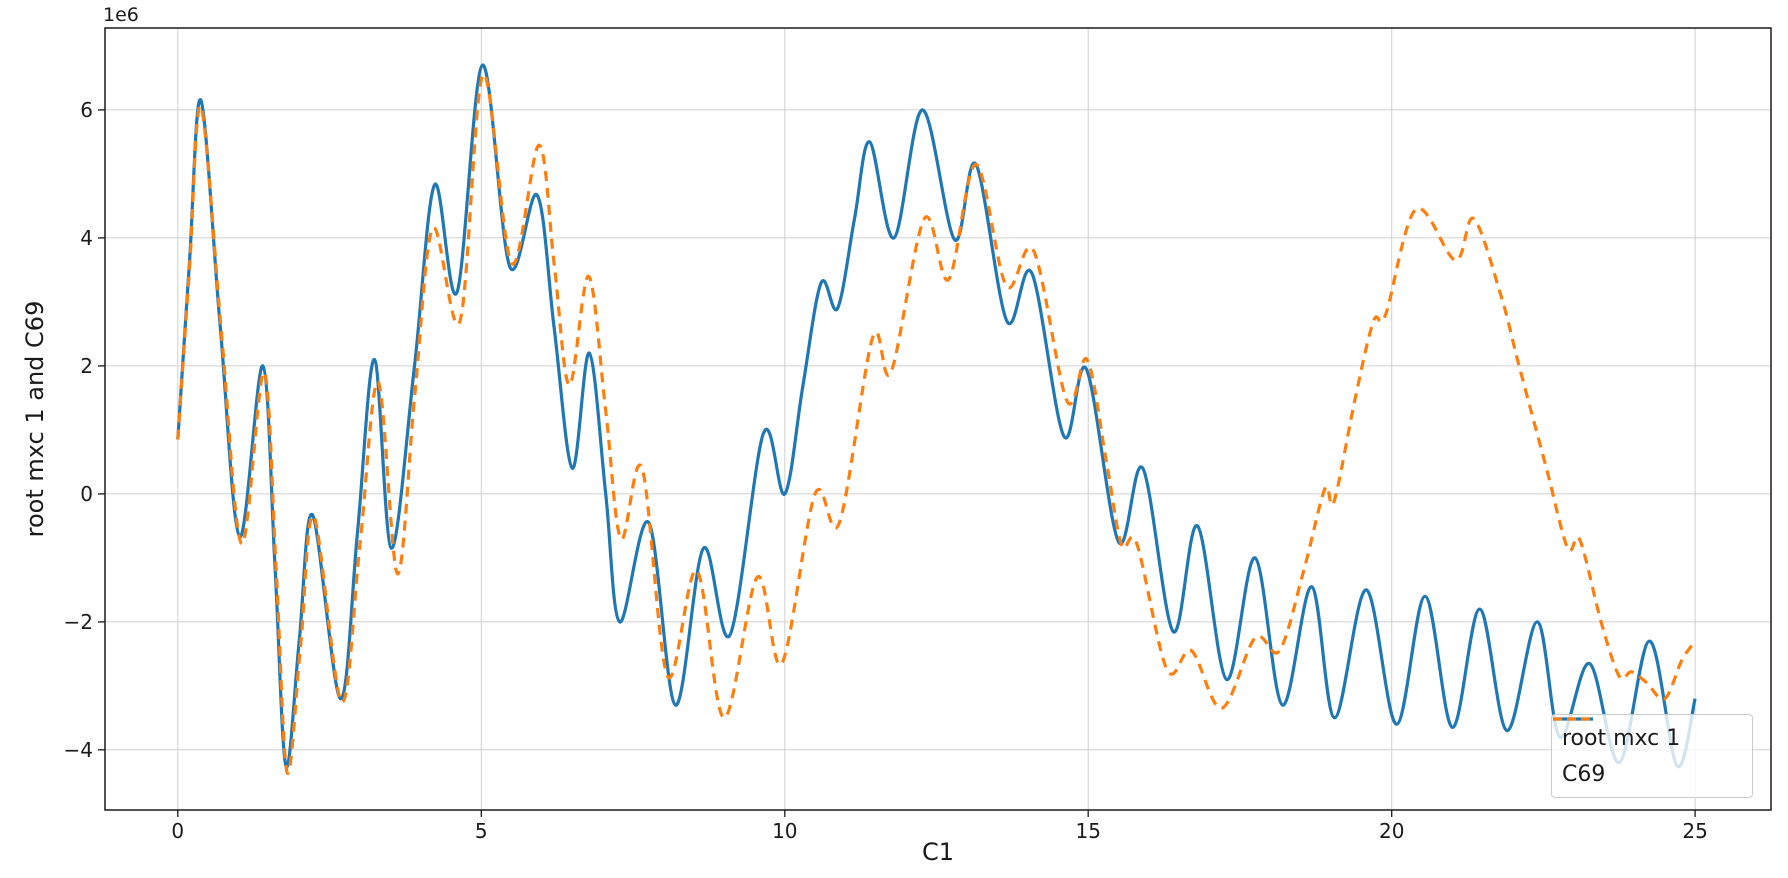 This screenshot has height=878, width=1788. What do you see at coordinates (938, 852) in the screenshot?
I see `x-axis-label: C1` at bounding box center [938, 852].